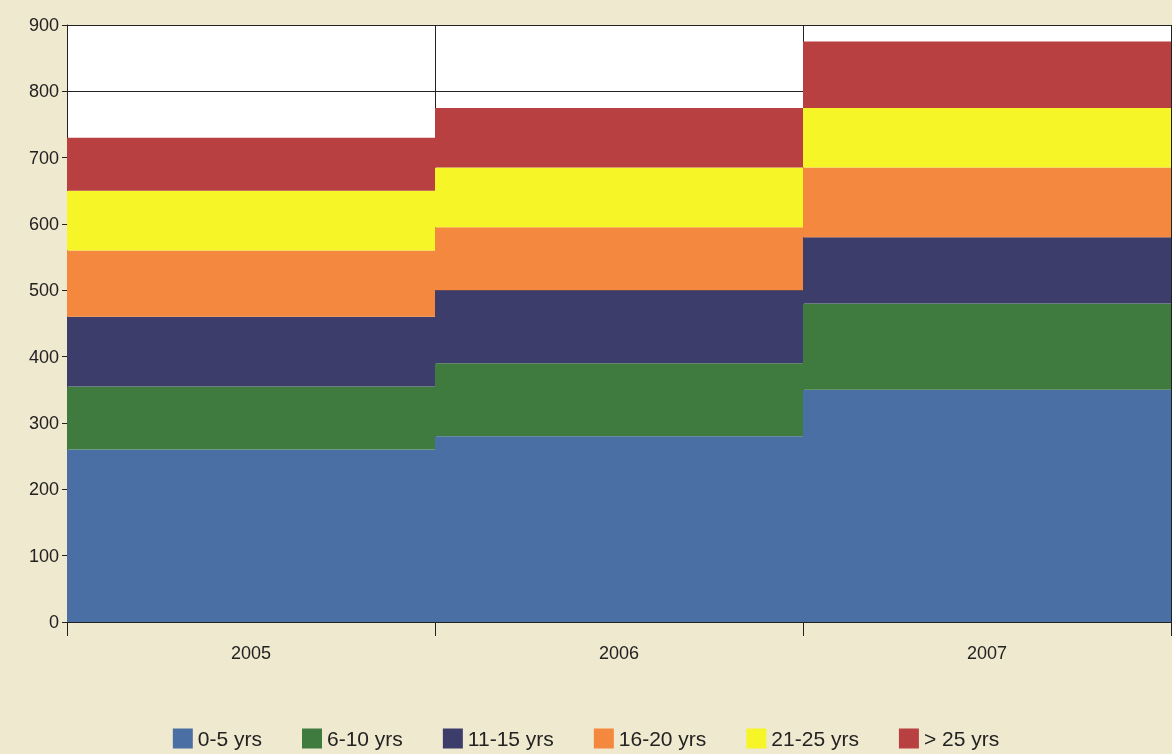  What do you see at coordinates (815, 738) in the screenshot?
I see `legend-label: 21-25 yrs` at bounding box center [815, 738].